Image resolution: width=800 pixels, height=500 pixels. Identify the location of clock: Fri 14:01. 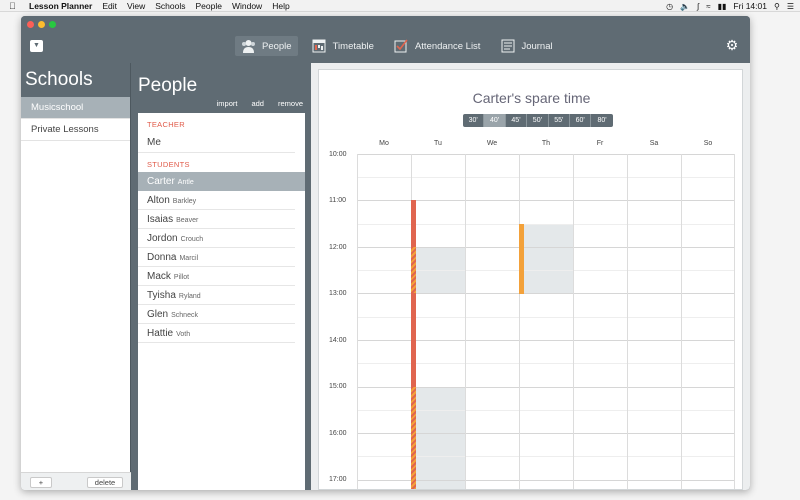
(750, 6).